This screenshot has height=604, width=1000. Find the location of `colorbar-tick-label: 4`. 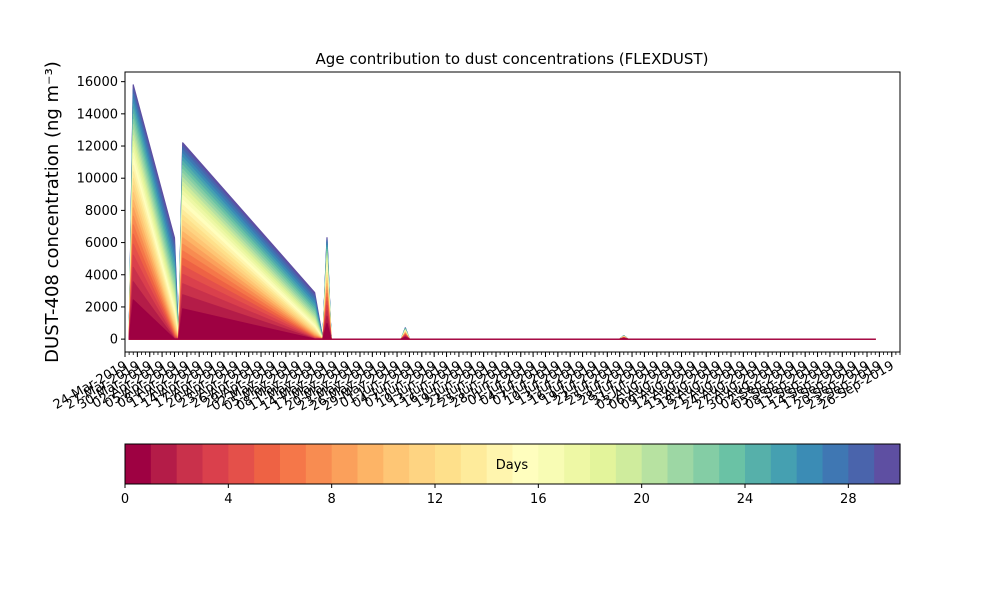

colorbar-tick-label: 4 is located at coordinates (228, 499).